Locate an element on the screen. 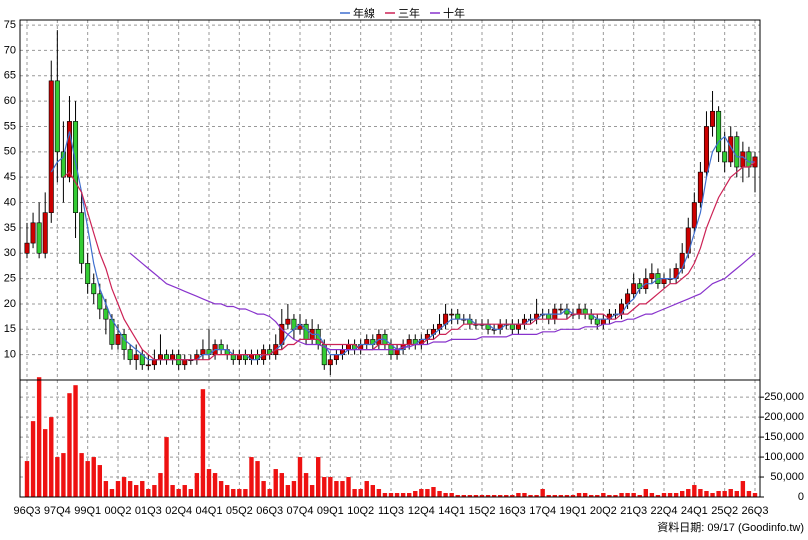 The image size is (808, 540). y-tick-label: 70 is located at coordinates (10, 50).